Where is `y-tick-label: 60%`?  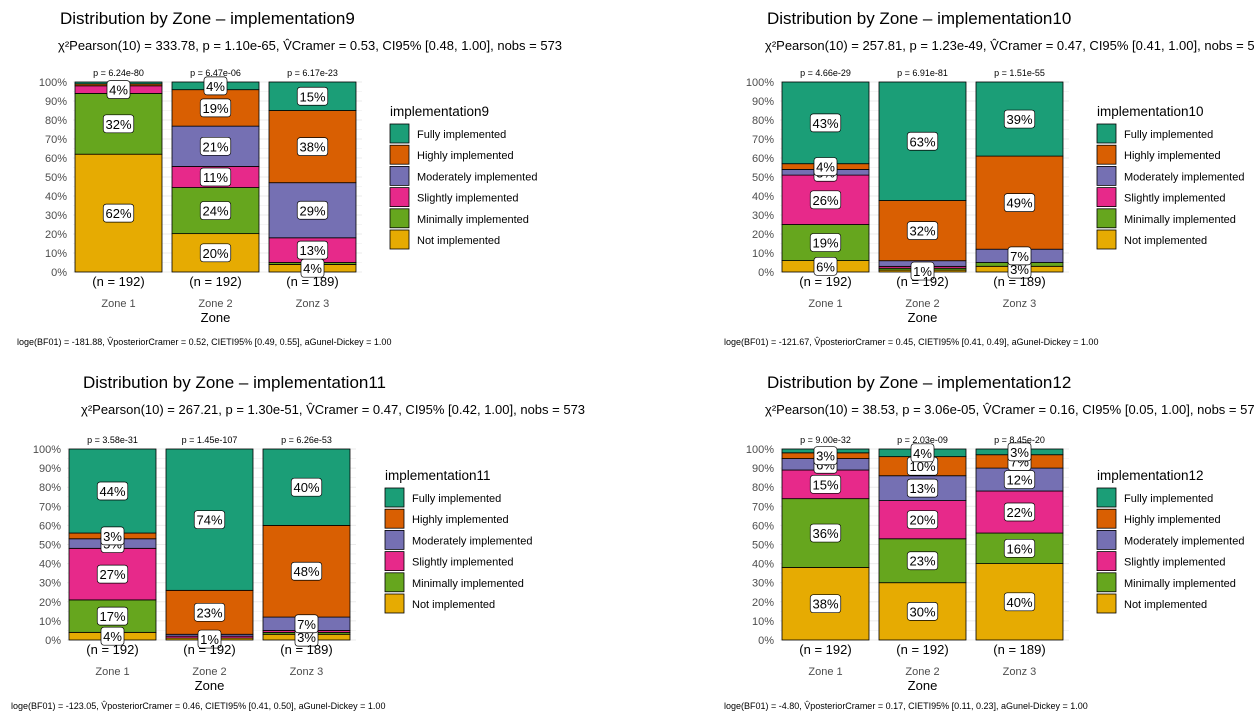 y-tick-label: 60% is located at coordinates (763, 159).